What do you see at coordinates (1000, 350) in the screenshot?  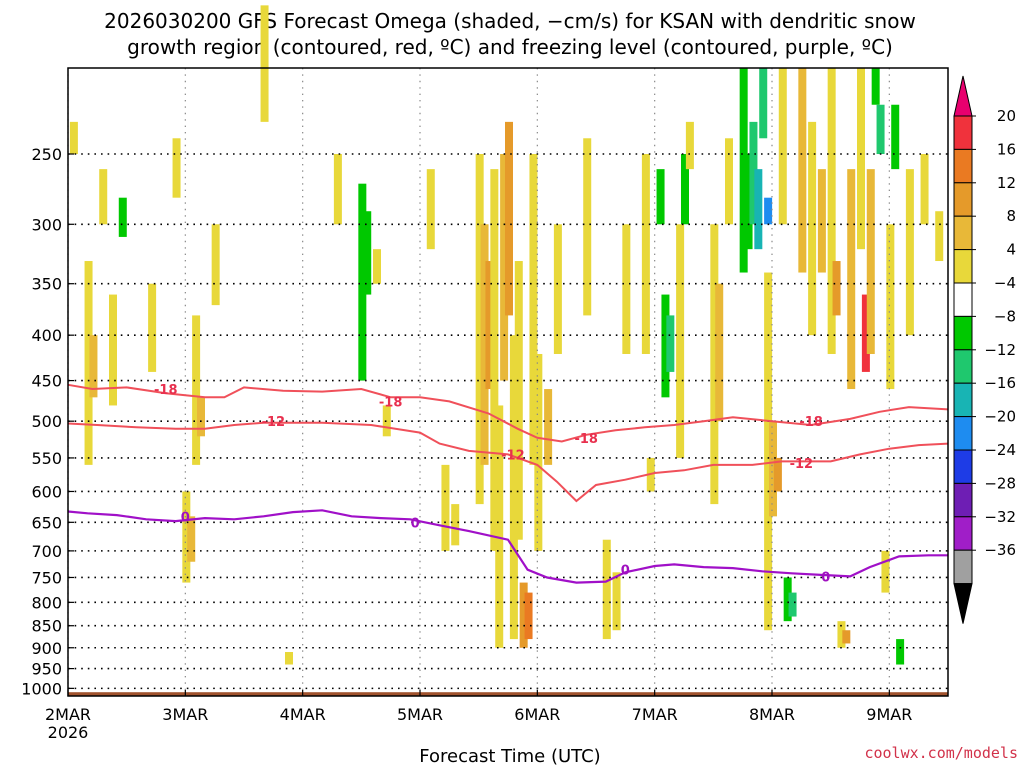 I see `colorbar-label: −12` at bounding box center [1000, 350].